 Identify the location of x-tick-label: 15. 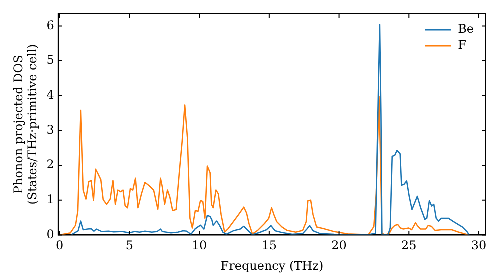
(270, 245).